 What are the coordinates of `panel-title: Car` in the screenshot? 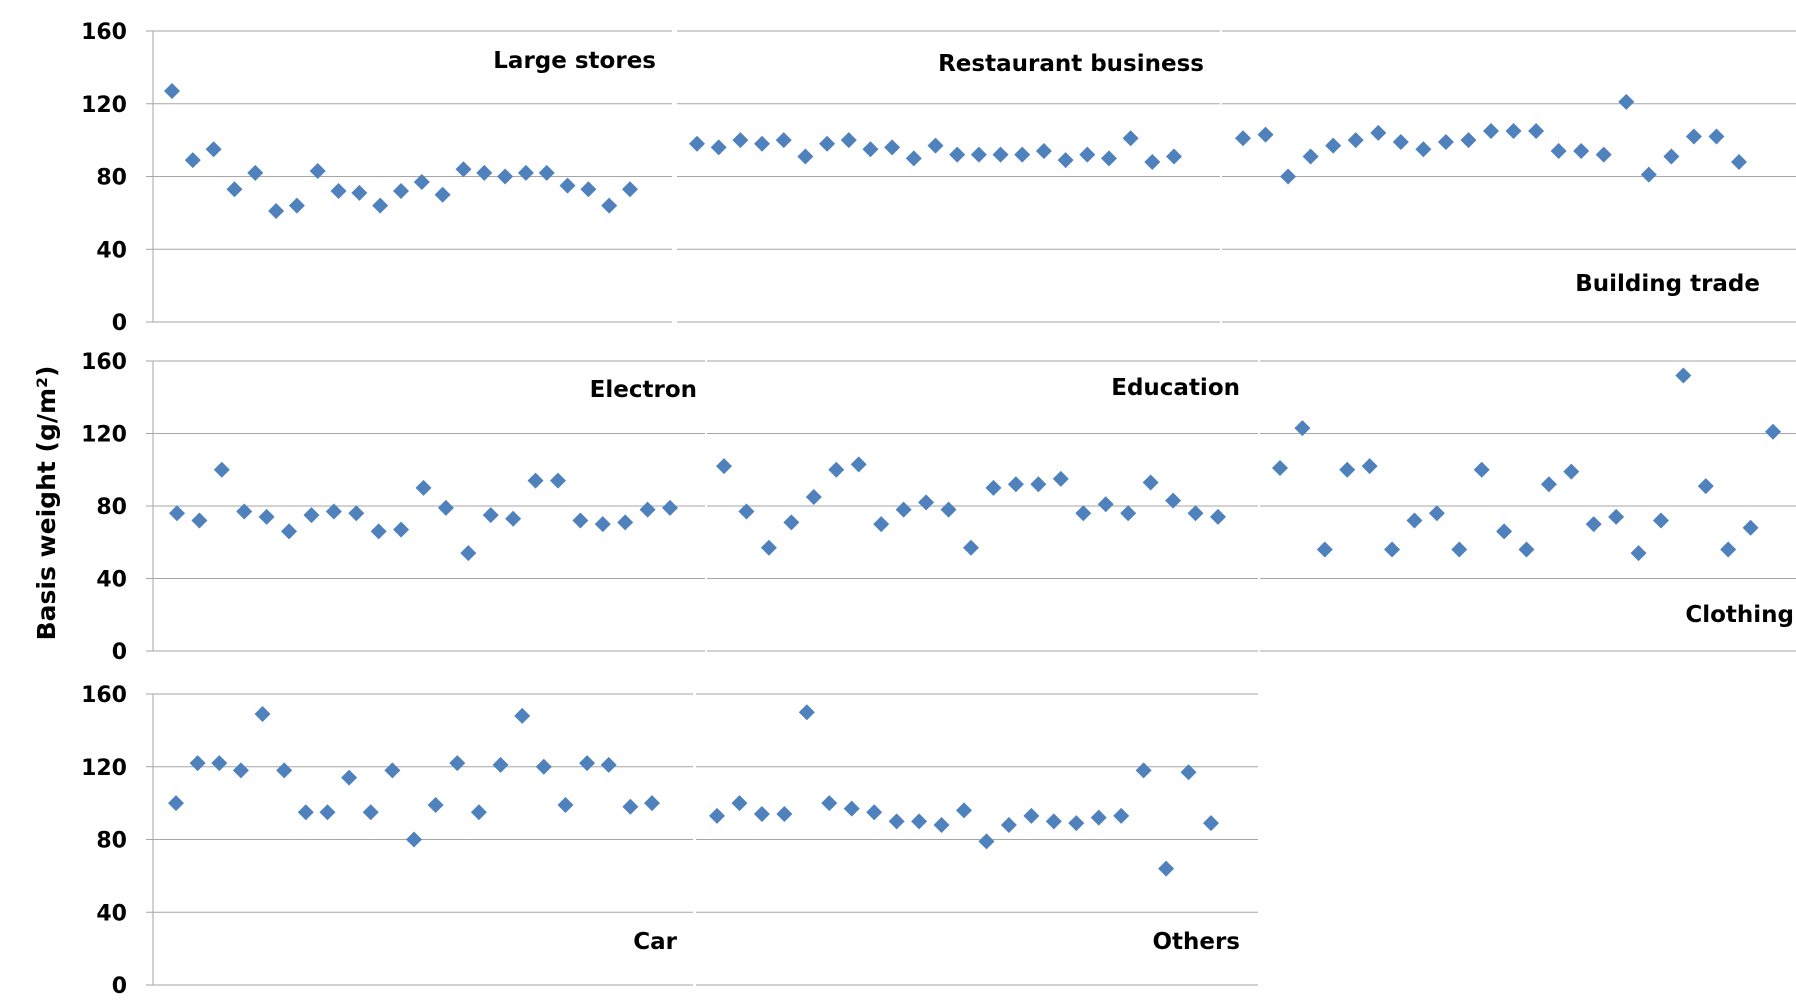 It's located at (655, 942).